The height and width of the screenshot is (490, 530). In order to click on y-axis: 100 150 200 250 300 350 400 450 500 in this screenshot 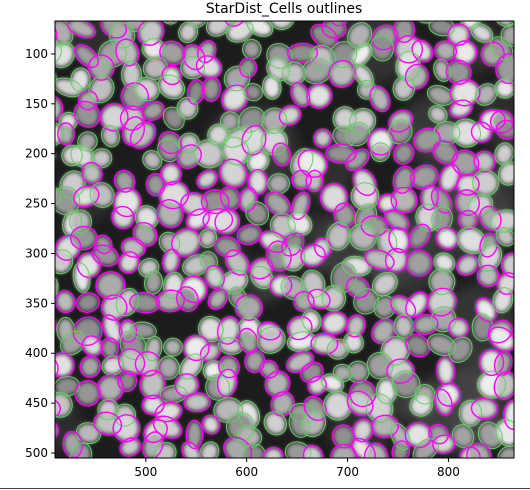, I will do `click(40, 253)`.